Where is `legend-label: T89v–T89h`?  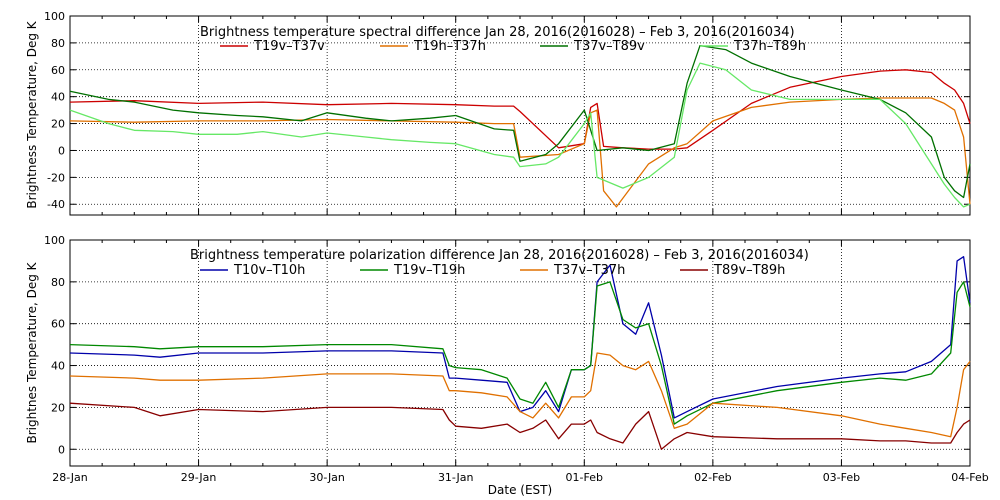 legend-label: T89v–T89h is located at coordinates (749, 270).